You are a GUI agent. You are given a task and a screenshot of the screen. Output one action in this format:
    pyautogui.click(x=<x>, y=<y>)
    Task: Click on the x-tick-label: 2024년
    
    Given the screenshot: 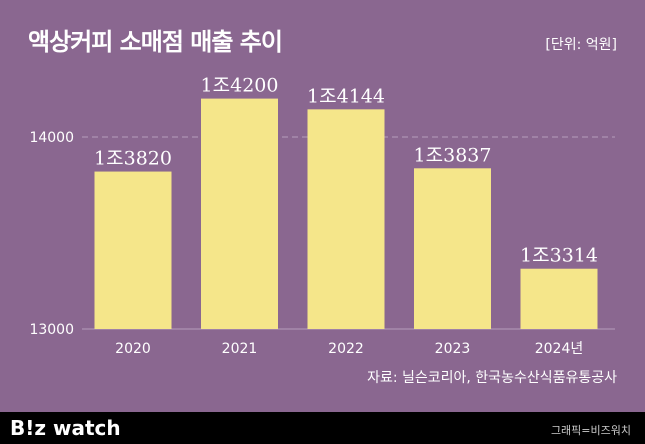 What is the action you would take?
    pyautogui.click(x=559, y=349)
    